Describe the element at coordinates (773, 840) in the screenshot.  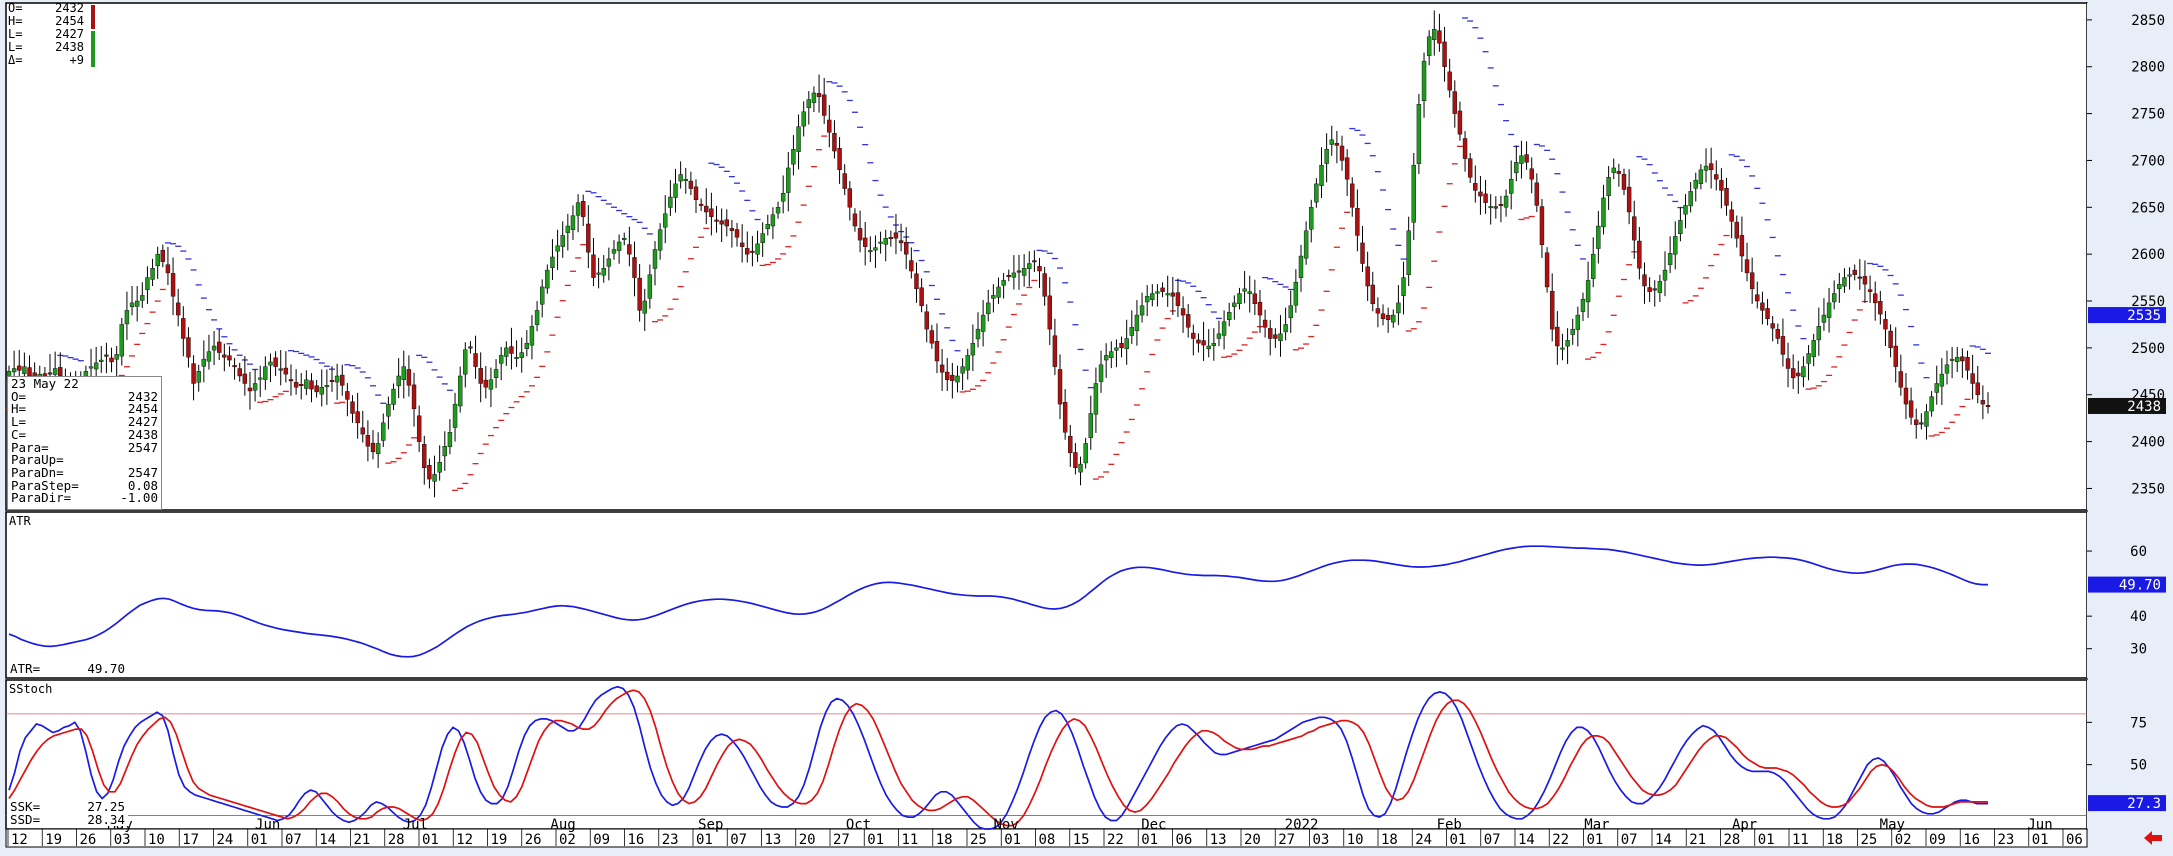
I see `day-label: 13` at that location.